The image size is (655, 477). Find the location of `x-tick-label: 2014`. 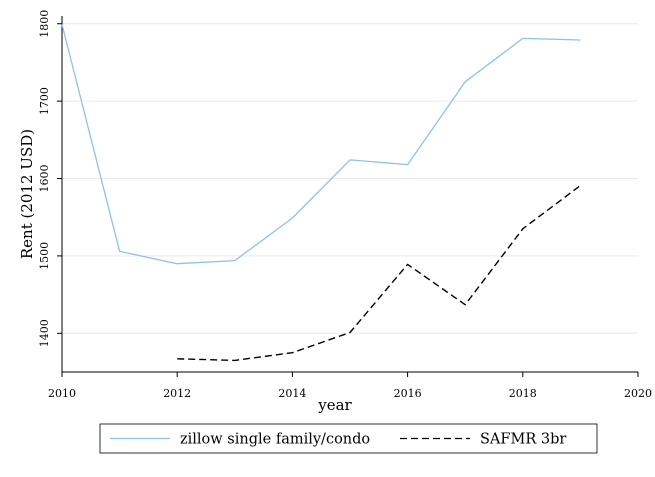

x-tick-label: 2014 is located at coordinates (292, 393).